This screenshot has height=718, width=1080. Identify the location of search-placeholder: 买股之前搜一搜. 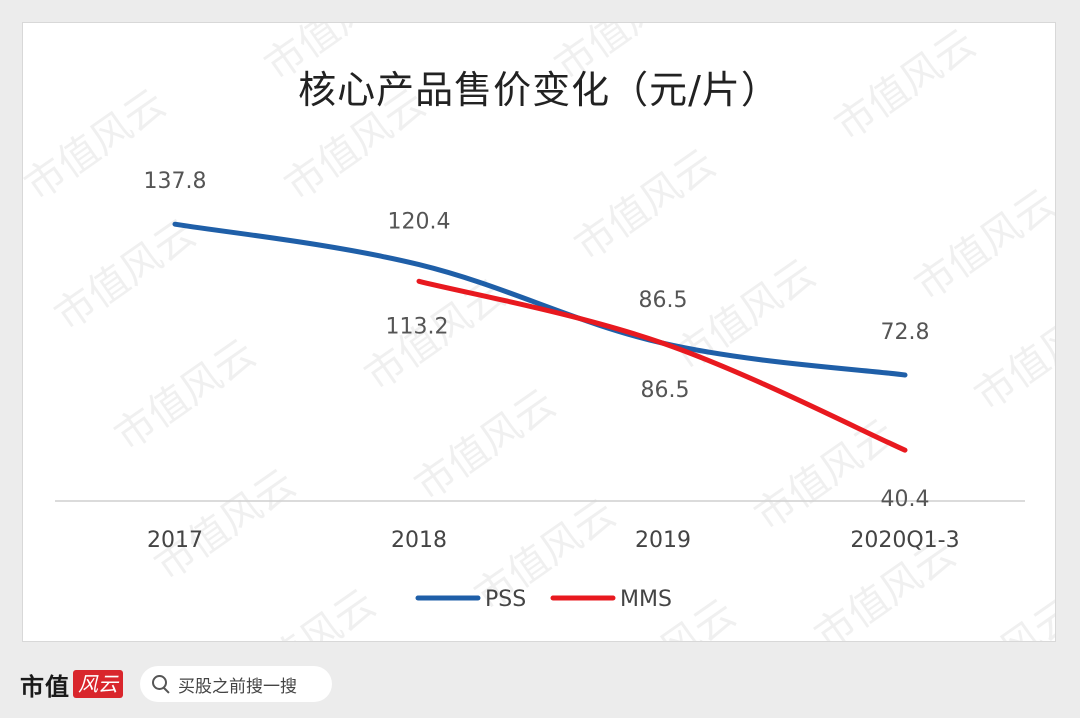
(237, 686).